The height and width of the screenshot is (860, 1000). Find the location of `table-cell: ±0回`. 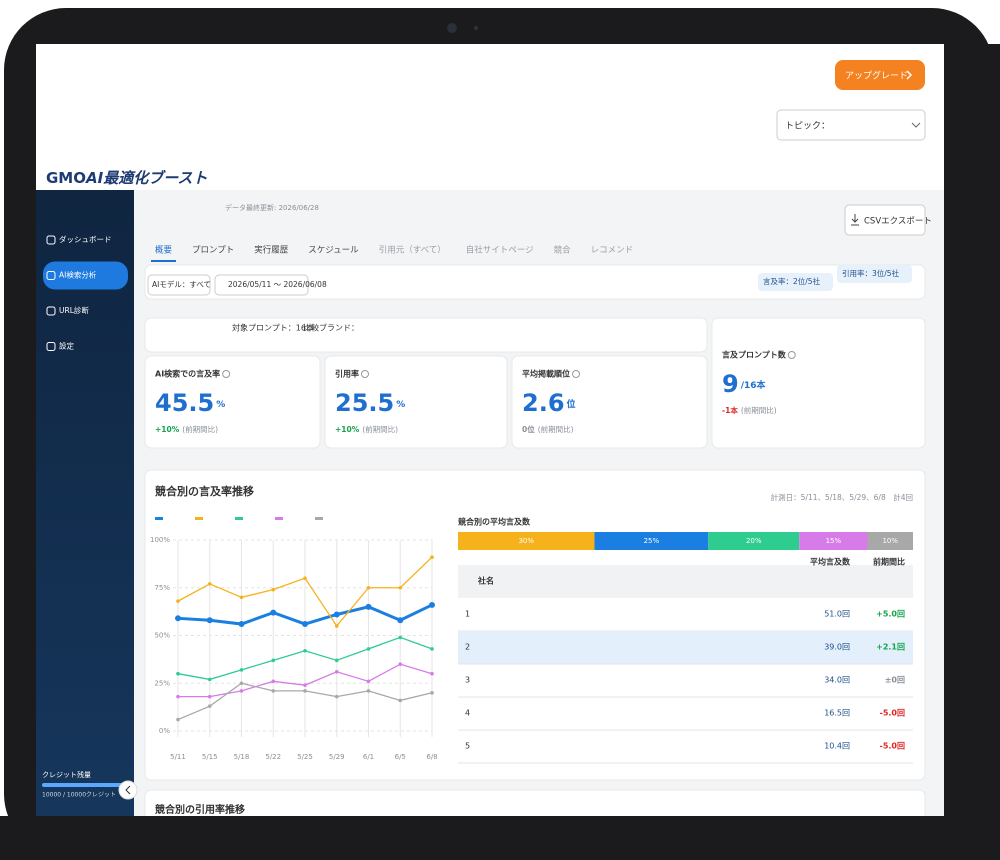

table-cell: ±0回 is located at coordinates (895, 680).